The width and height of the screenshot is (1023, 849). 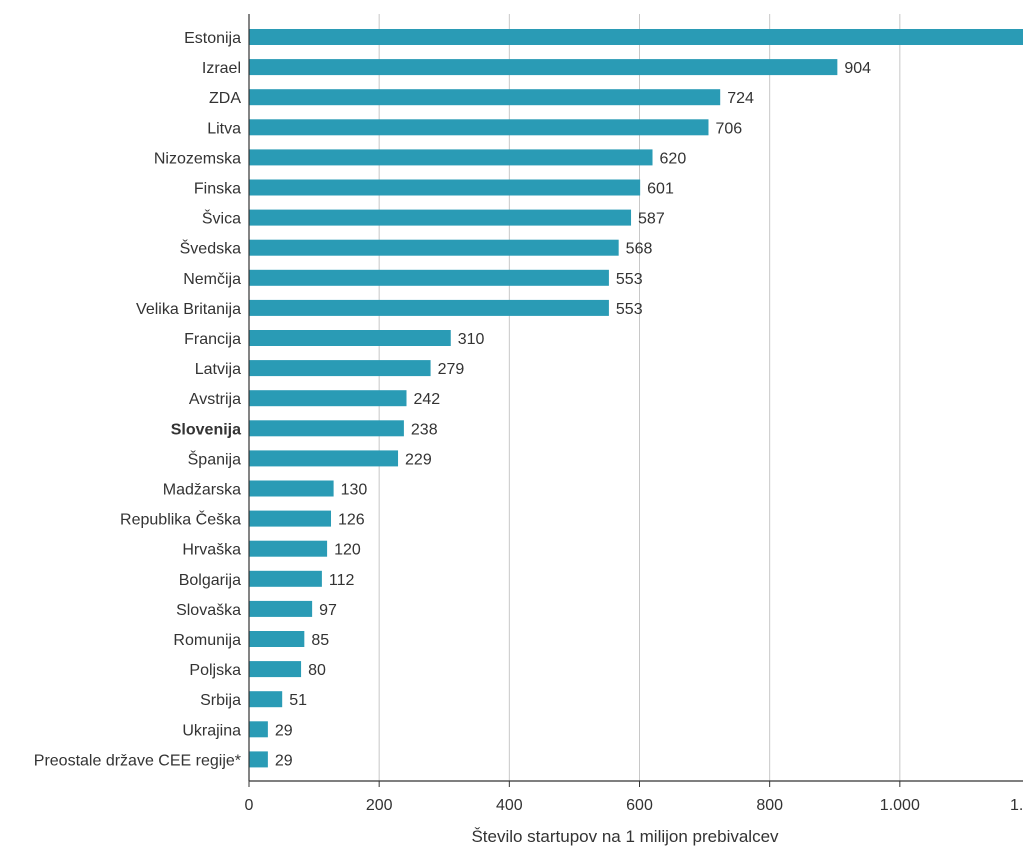 I want to click on category-label: Madžarska, so click(x=202, y=490).